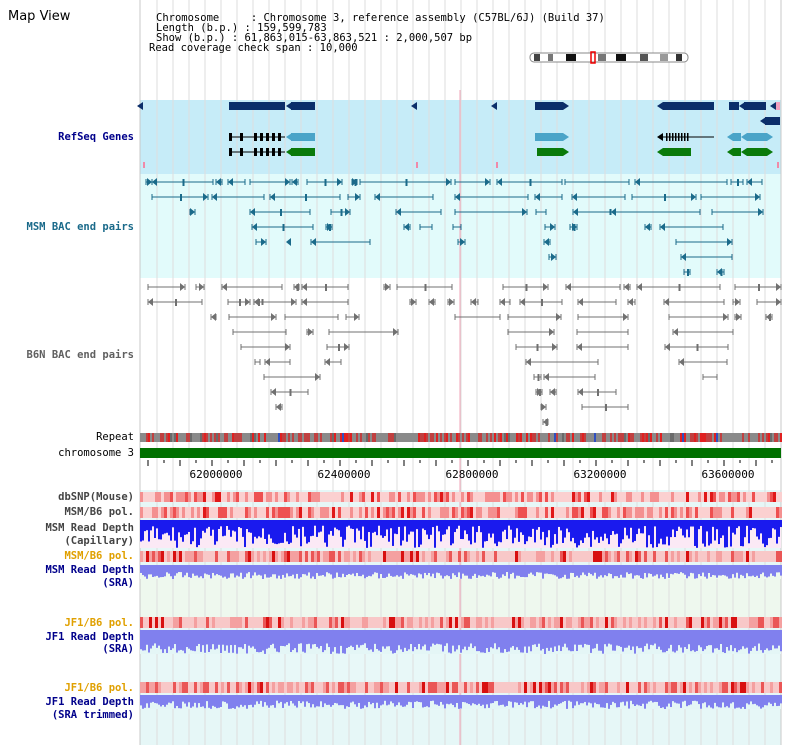 The width and height of the screenshot is (800, 745). I want to click on track-label-msm-bac: MSM BAC end pairs, so click(80, 227).